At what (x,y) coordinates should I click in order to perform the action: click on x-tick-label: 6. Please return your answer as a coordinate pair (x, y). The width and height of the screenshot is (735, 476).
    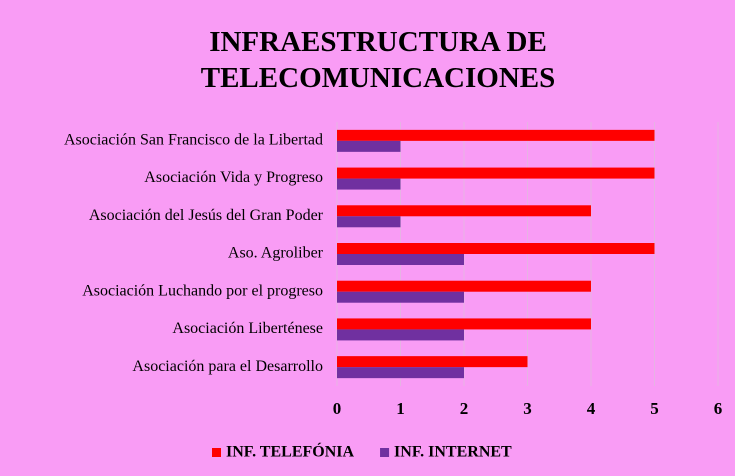
    Looking at the image, I should click on (718, 408).